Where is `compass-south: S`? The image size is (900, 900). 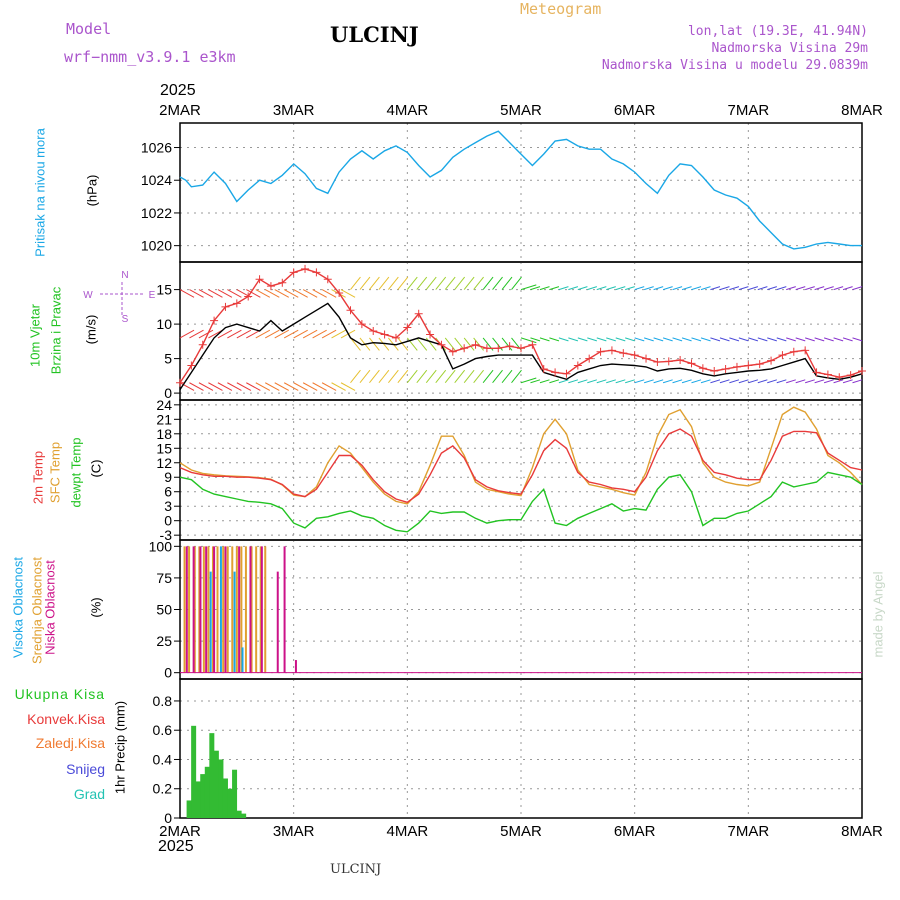 compass-south: S is located at coordinates (125, 319).